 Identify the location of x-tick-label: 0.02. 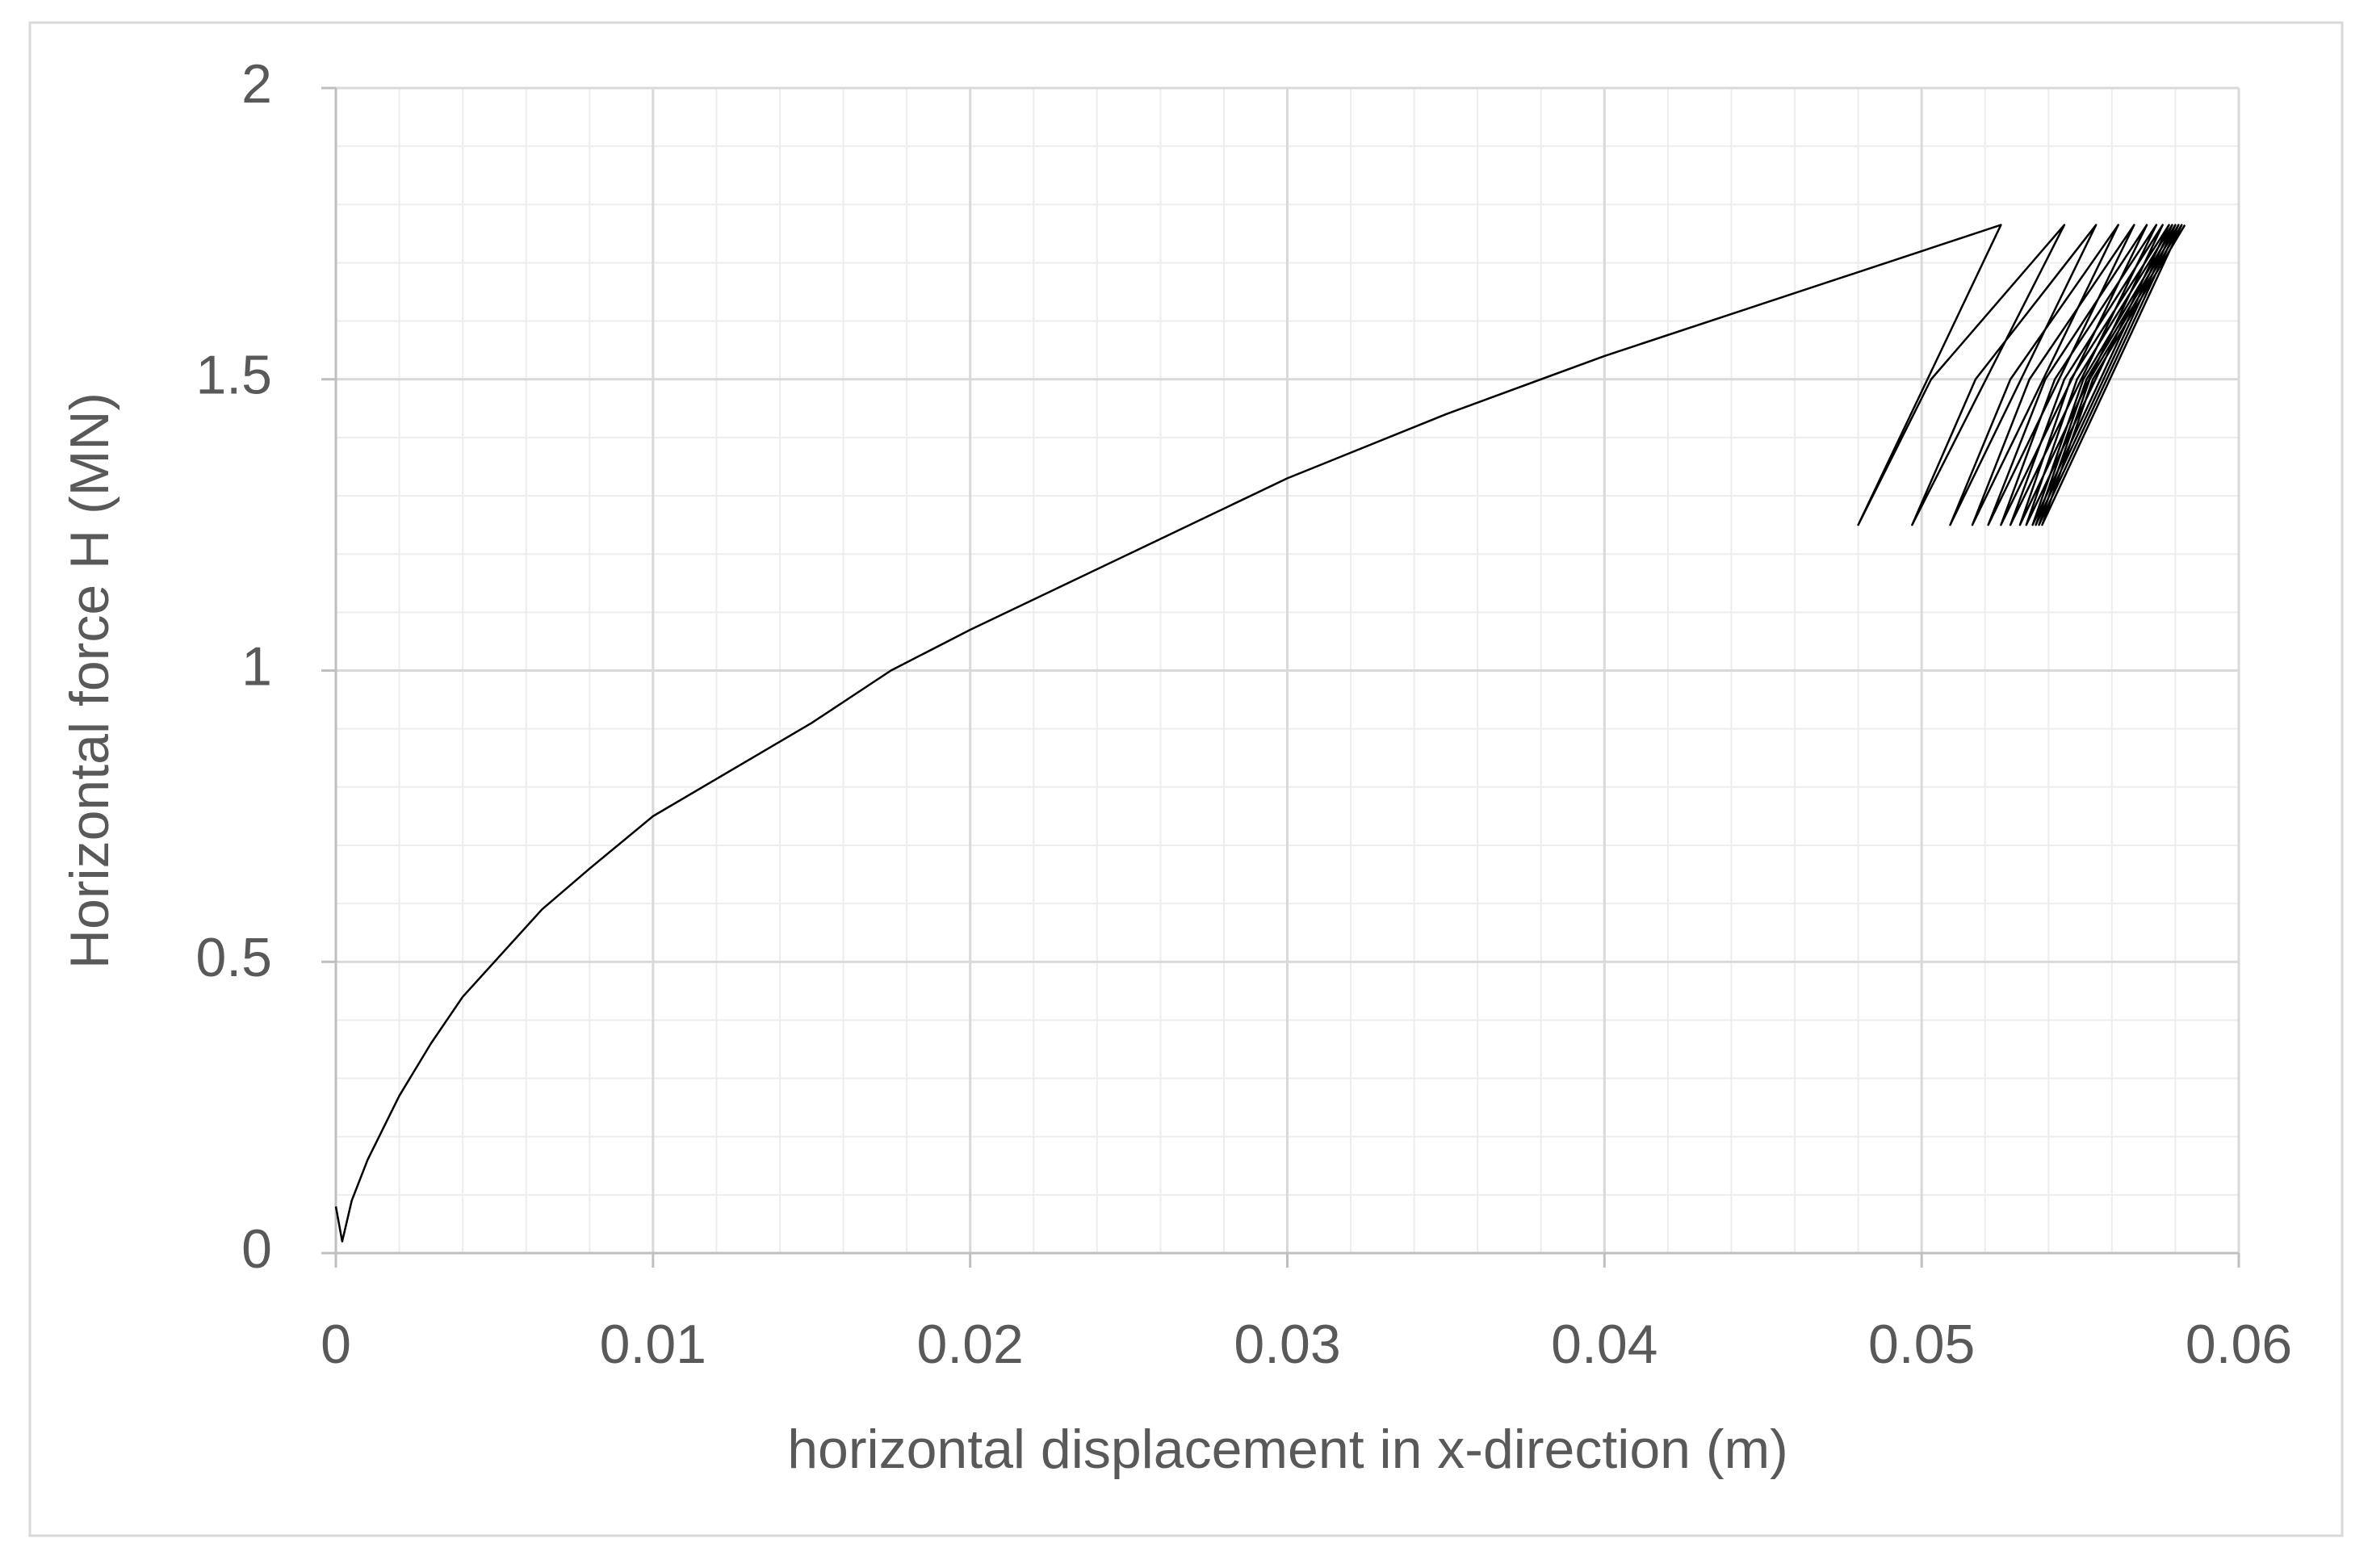
(969, 1344).